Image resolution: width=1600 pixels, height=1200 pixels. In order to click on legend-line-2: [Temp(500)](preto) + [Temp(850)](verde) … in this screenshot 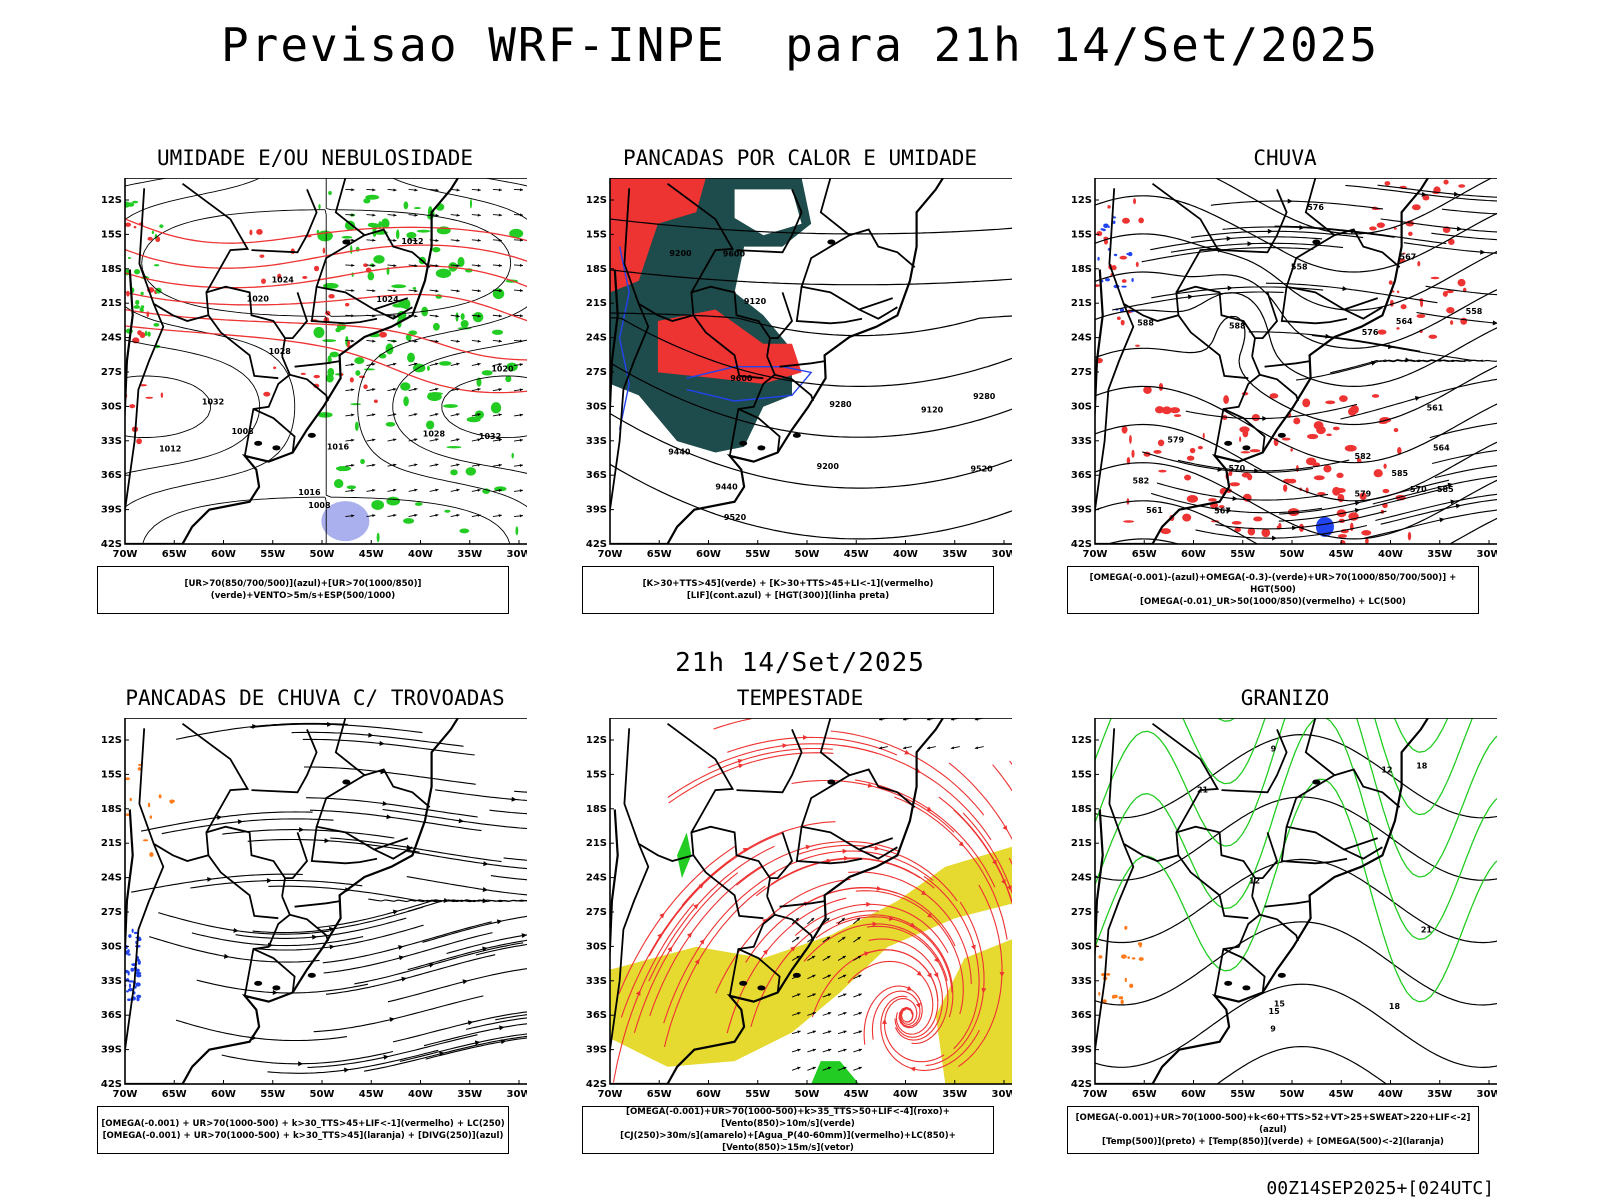, I will do `click(1273, 1142)`.